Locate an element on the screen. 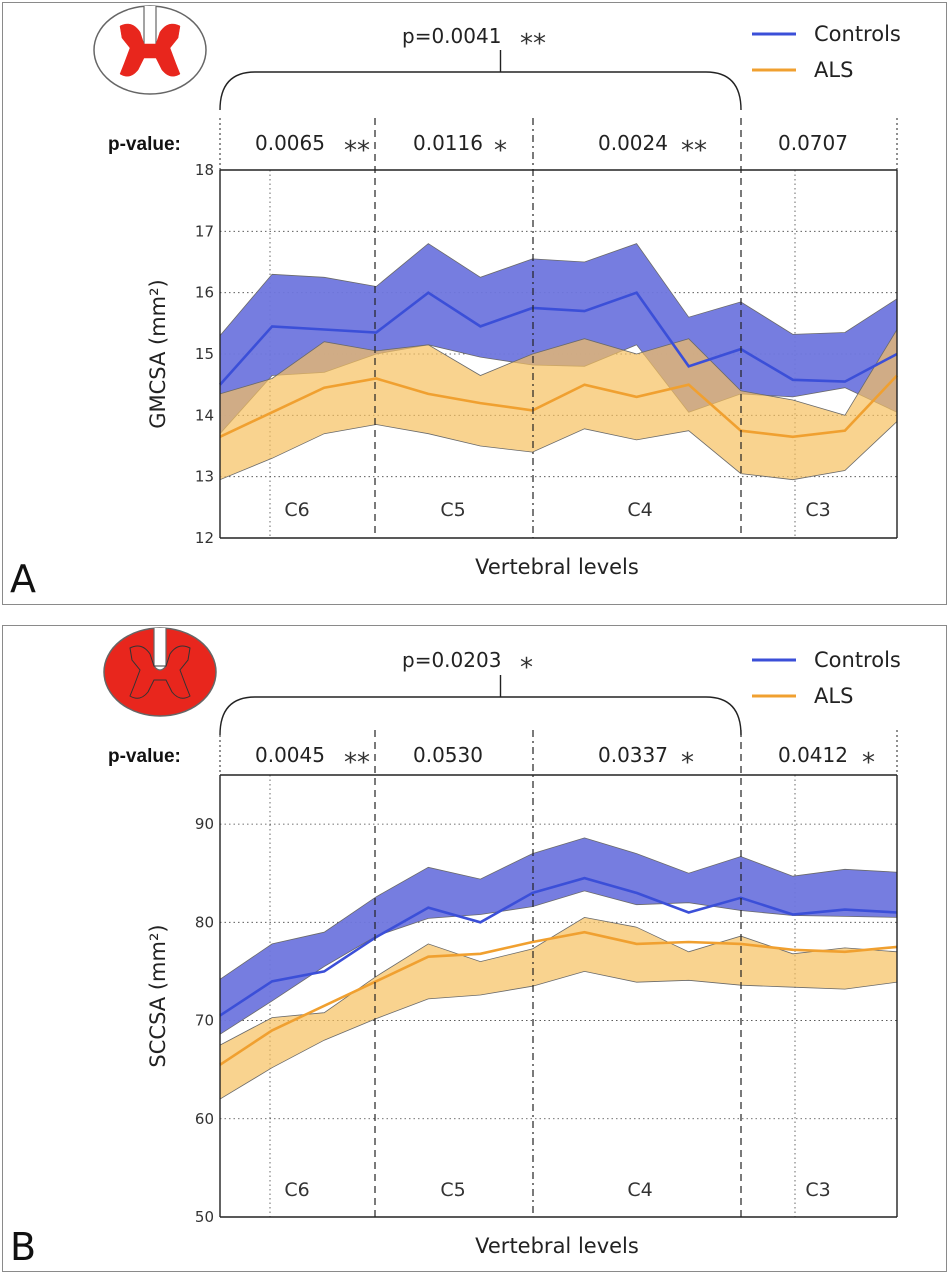 The image size is (949, 1280). spinal-cord-gray-matter-icon is located at coordinates (150, 50).